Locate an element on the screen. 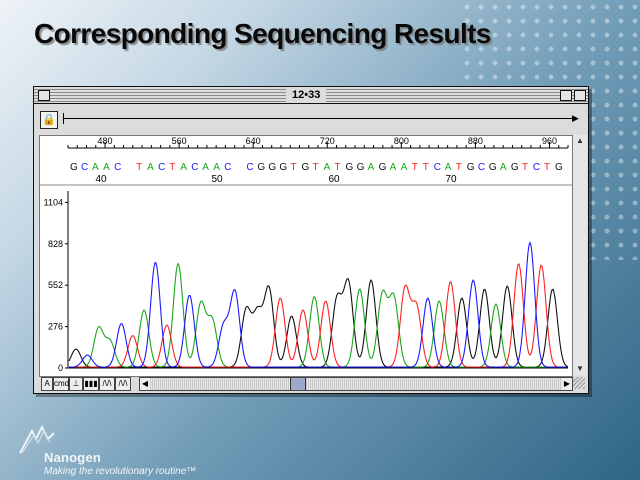 The width and height of the screenshot is (640, 480). collapse-box-icon is located at coordinates (580, 95).